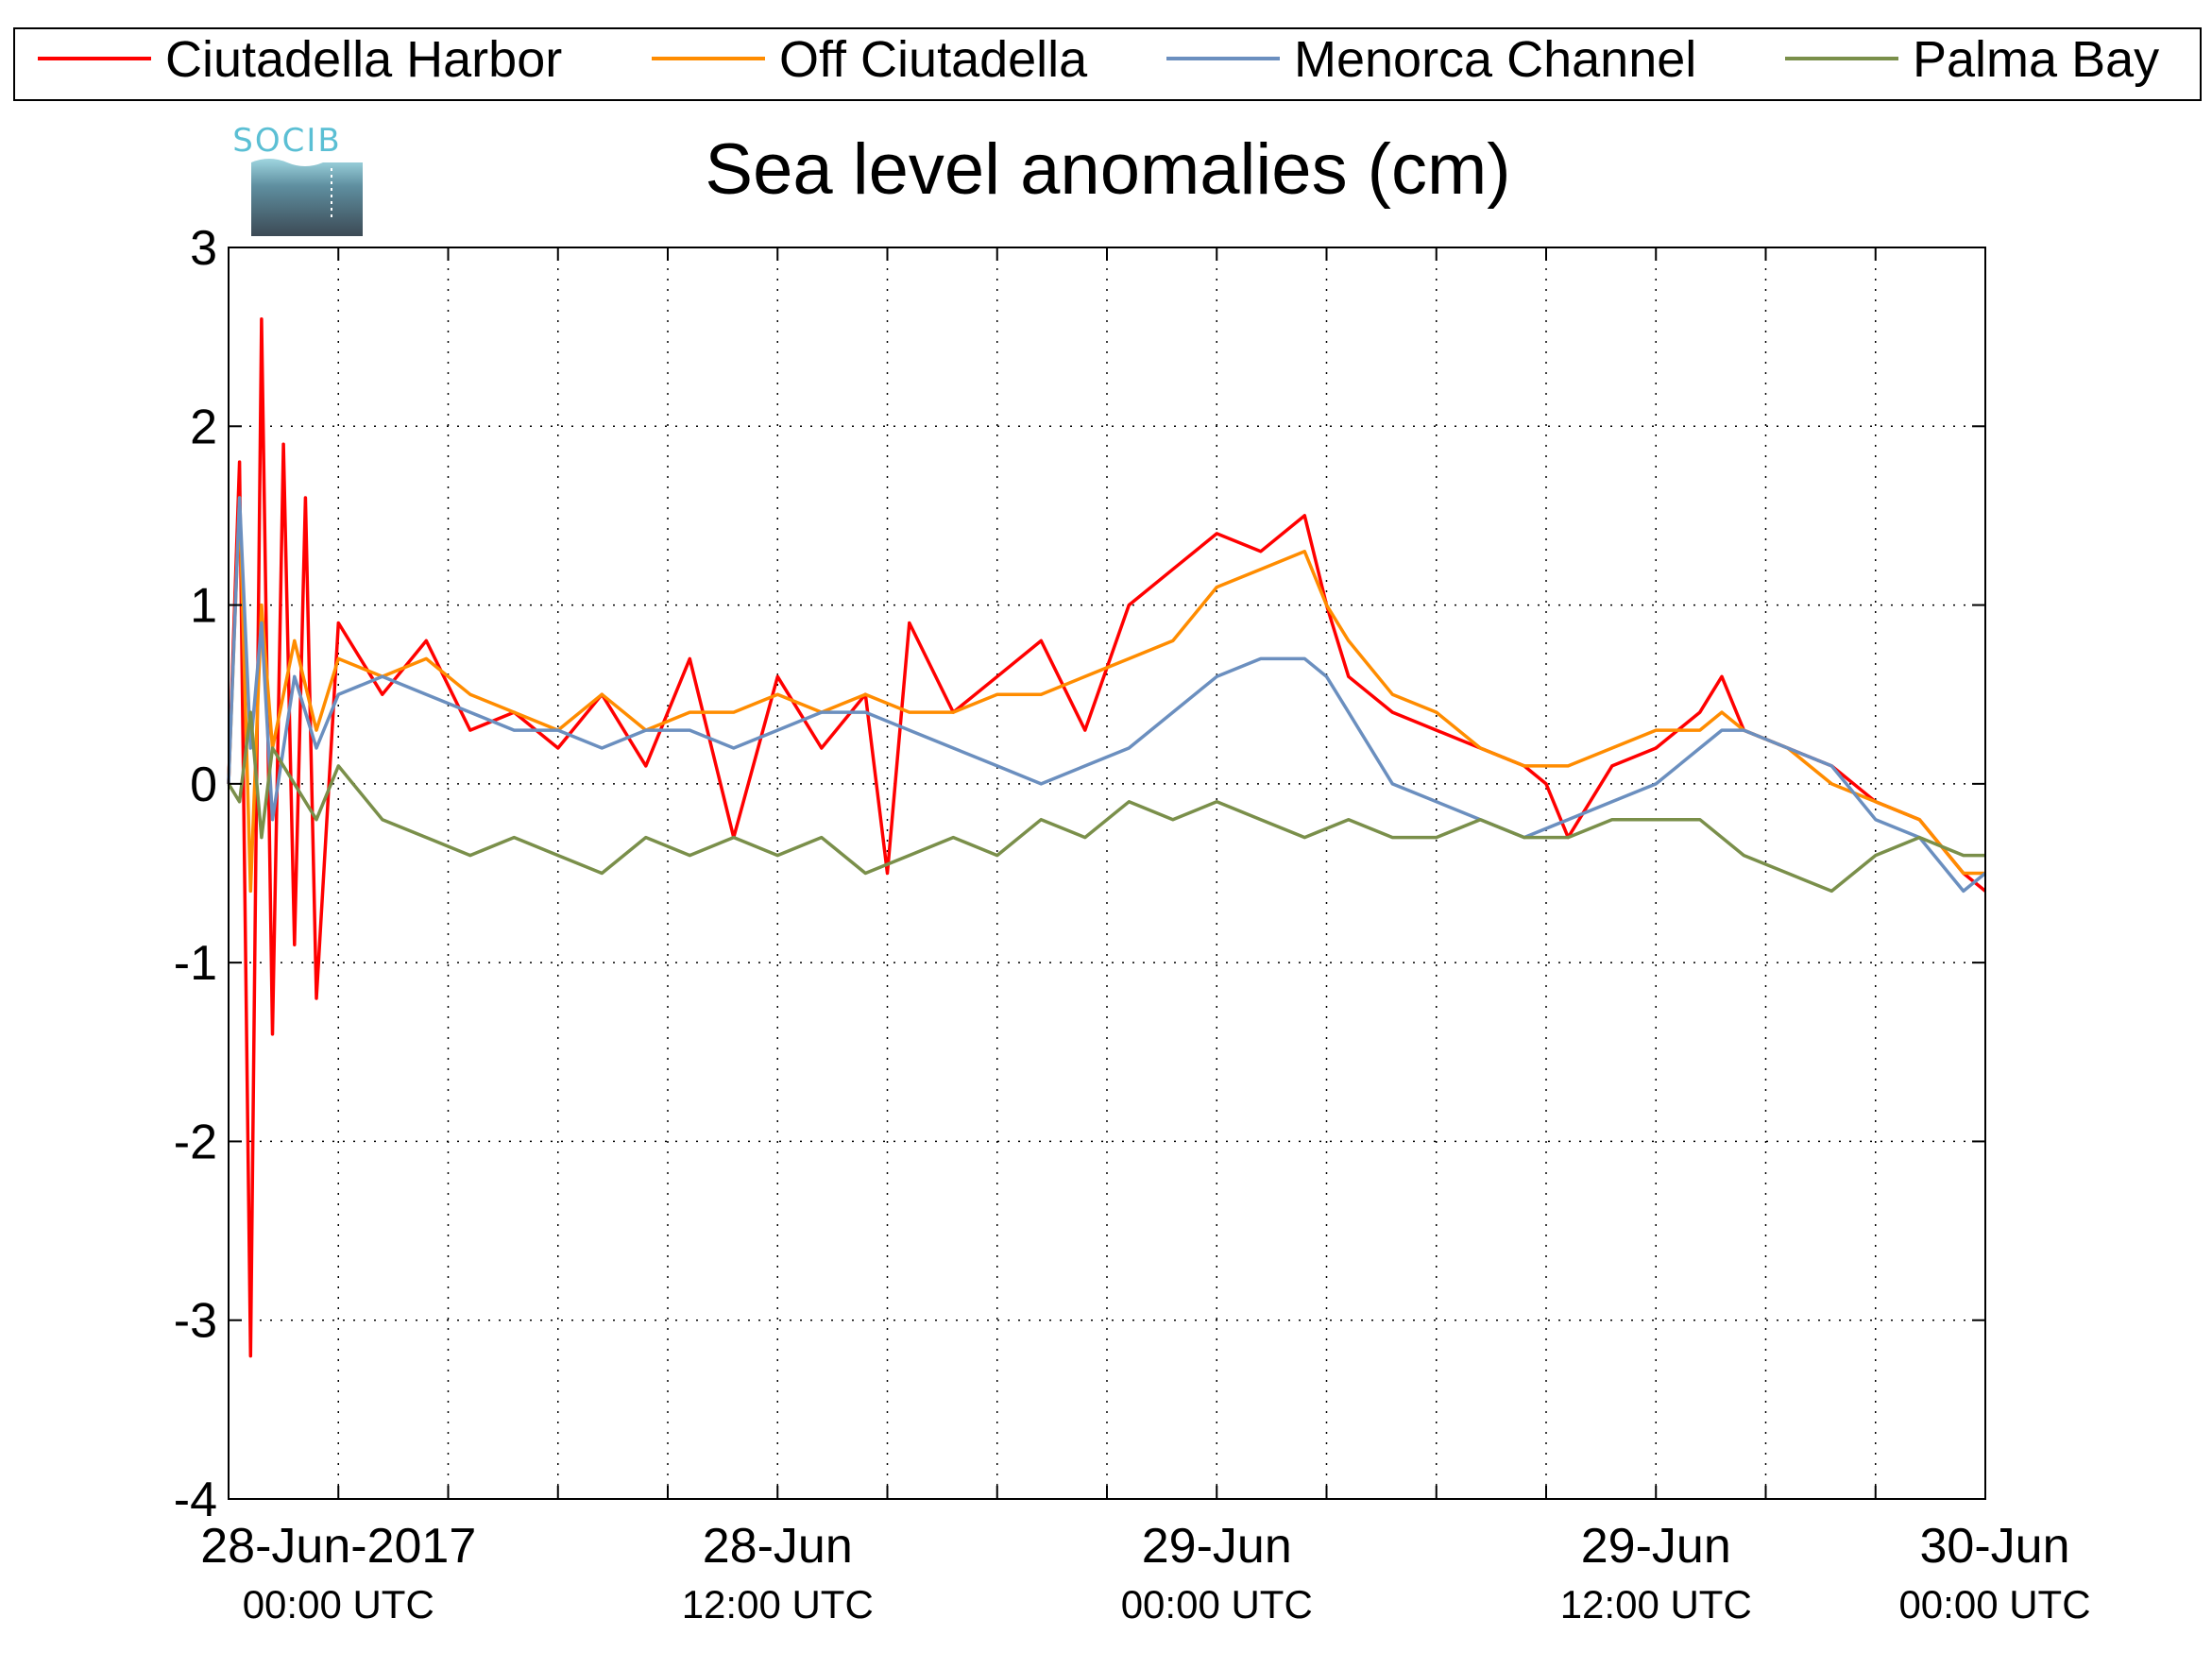 This screenshot has height=1669, width=2212. Describe the element at coordinates (195, 1142) in the screenshot. I see `y-tick-label: -2` at that location.